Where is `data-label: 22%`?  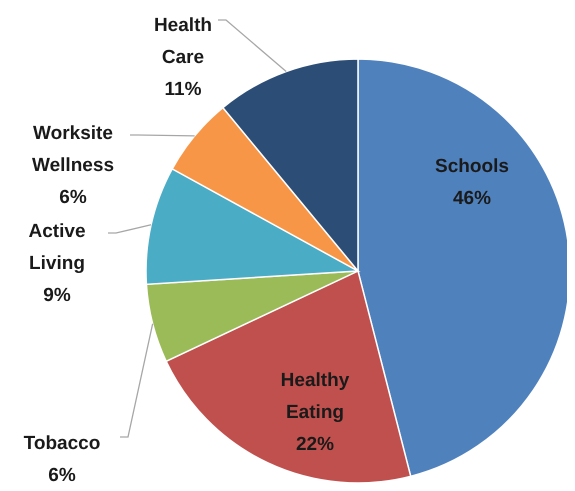
data-label: 22% is located at coordinates (315, 444).